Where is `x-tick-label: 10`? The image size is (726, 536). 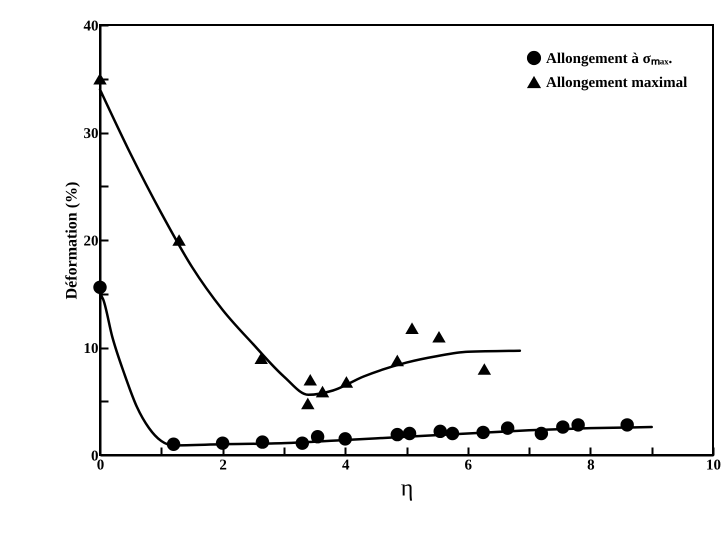 x-tick-label: 10 is located at coordinates (713, 466).